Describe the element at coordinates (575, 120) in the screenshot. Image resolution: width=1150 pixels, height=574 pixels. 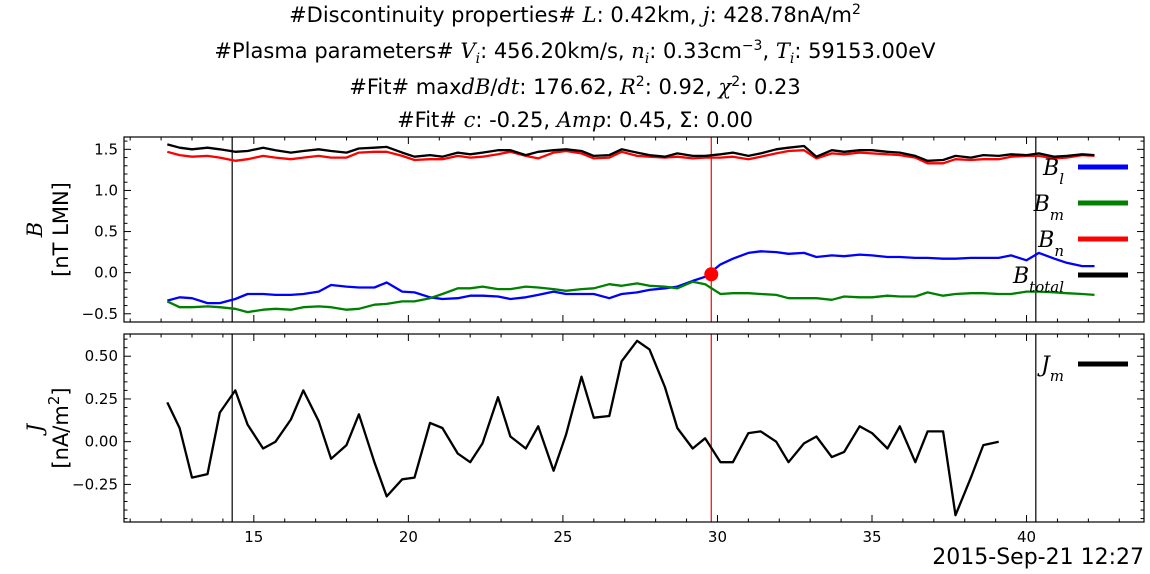
I see `title-line-4: #Fit# c: -0.25, Amp: 0.45, Σ: 0.00` at that location.